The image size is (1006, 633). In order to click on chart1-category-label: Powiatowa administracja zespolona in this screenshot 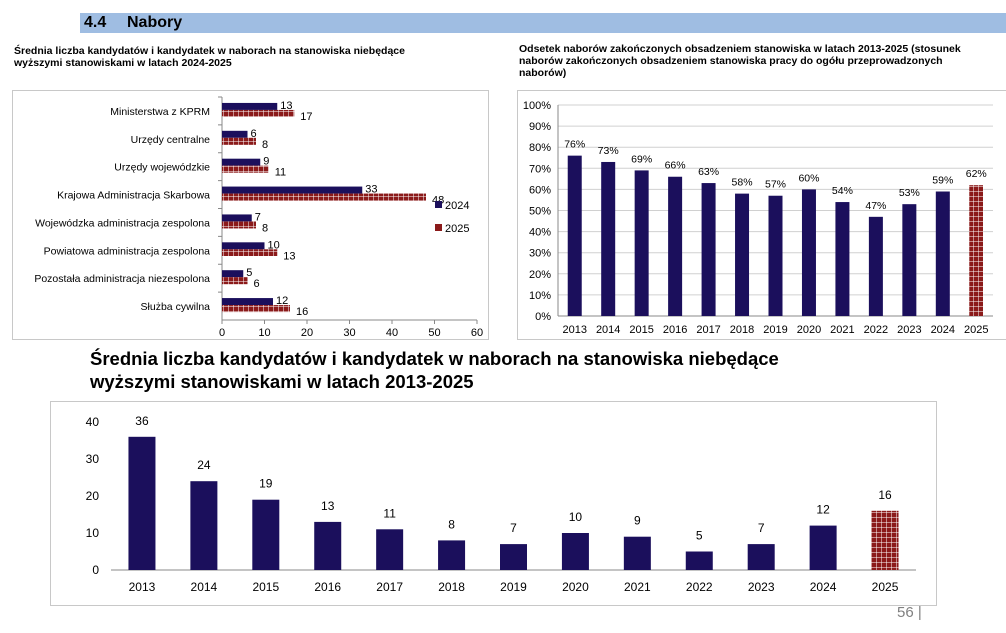, I will do `click(127, 251)`.